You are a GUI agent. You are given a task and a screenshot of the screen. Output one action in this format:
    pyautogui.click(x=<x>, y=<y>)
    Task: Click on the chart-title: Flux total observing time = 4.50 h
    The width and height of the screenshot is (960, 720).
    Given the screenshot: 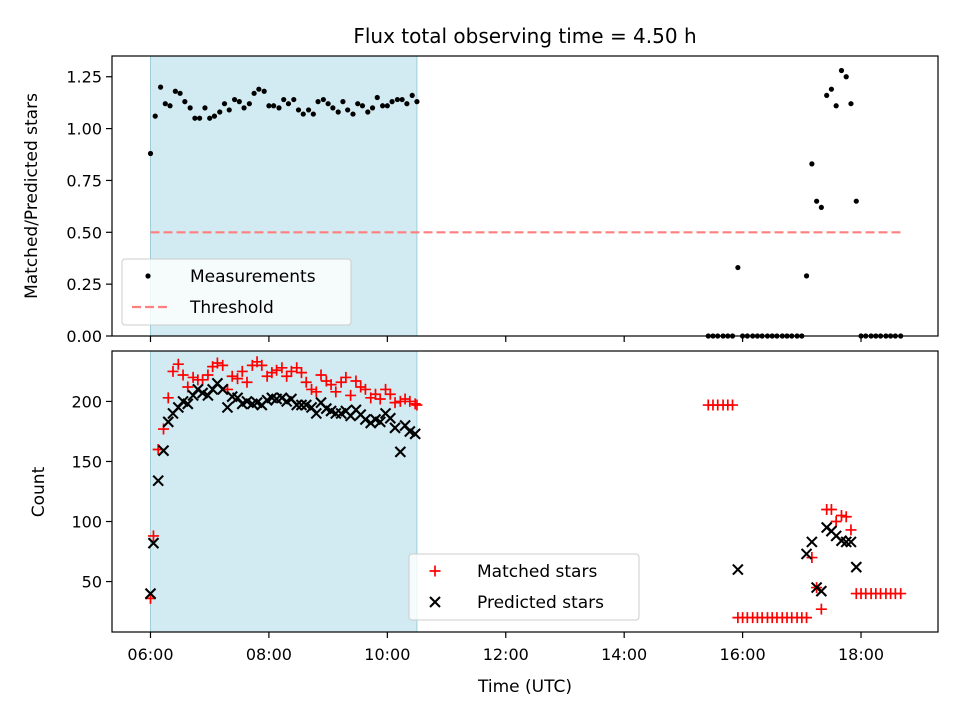 What is the action you would take?
    pyautogui.click(x=524, y=36)
    